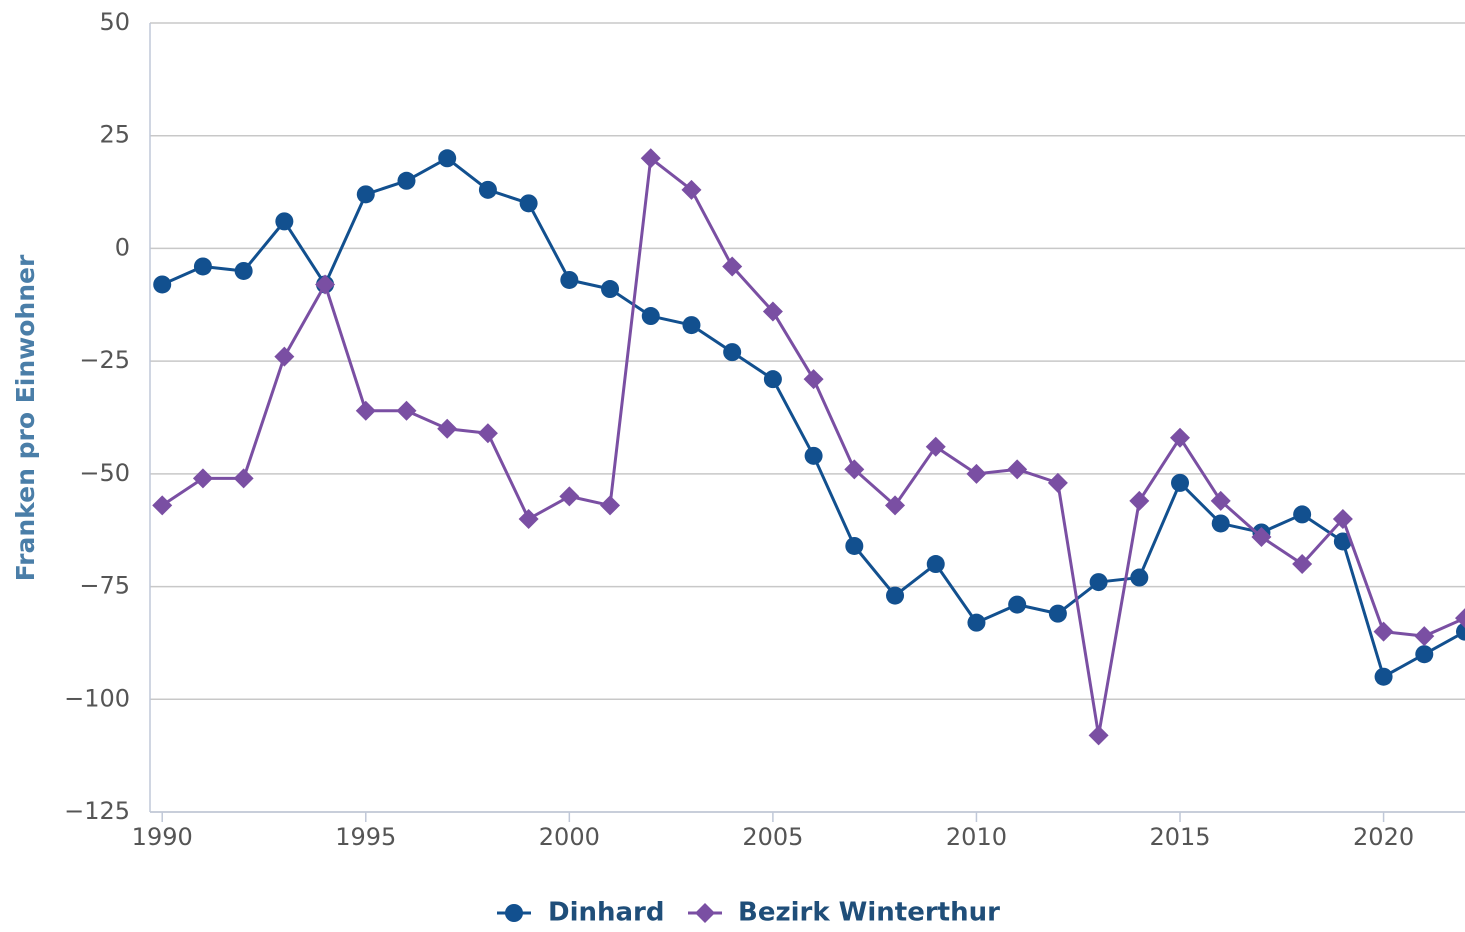 Image resolution: width=1465 pixels, height=932 pixels. What do you see at coordinates (104, 586) in the screenshot?
I see `y-tick-label: −75` at bounding box center [104, 586].